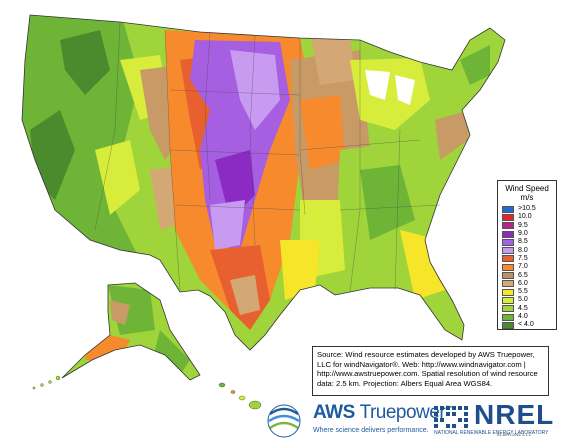 The image size is (561, 443). Describe the element at coordinates (523, 242) in the screenshot. I see `legend-label: 8.5` at that location.